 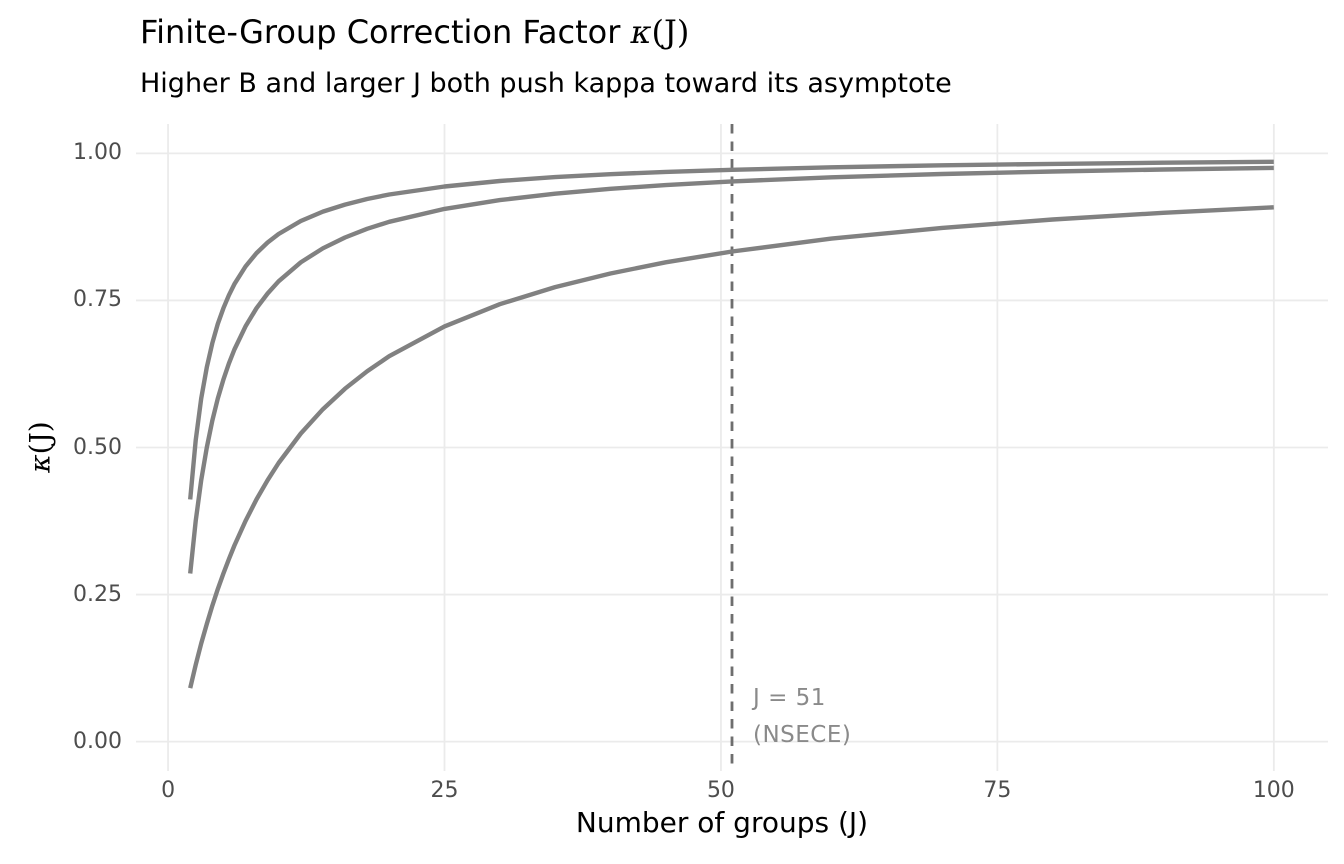 I want to click on x-tick-label-1: 25, so click(x=444, y=790).